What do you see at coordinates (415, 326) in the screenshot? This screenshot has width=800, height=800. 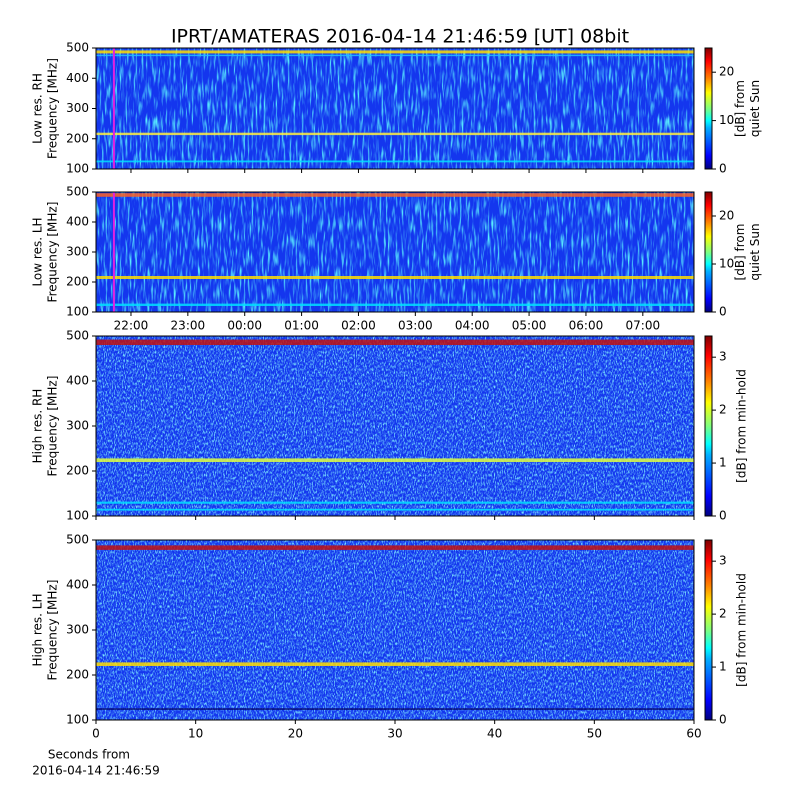 I see `x-tick-label: 03:00` at bounding box center [415, 326].